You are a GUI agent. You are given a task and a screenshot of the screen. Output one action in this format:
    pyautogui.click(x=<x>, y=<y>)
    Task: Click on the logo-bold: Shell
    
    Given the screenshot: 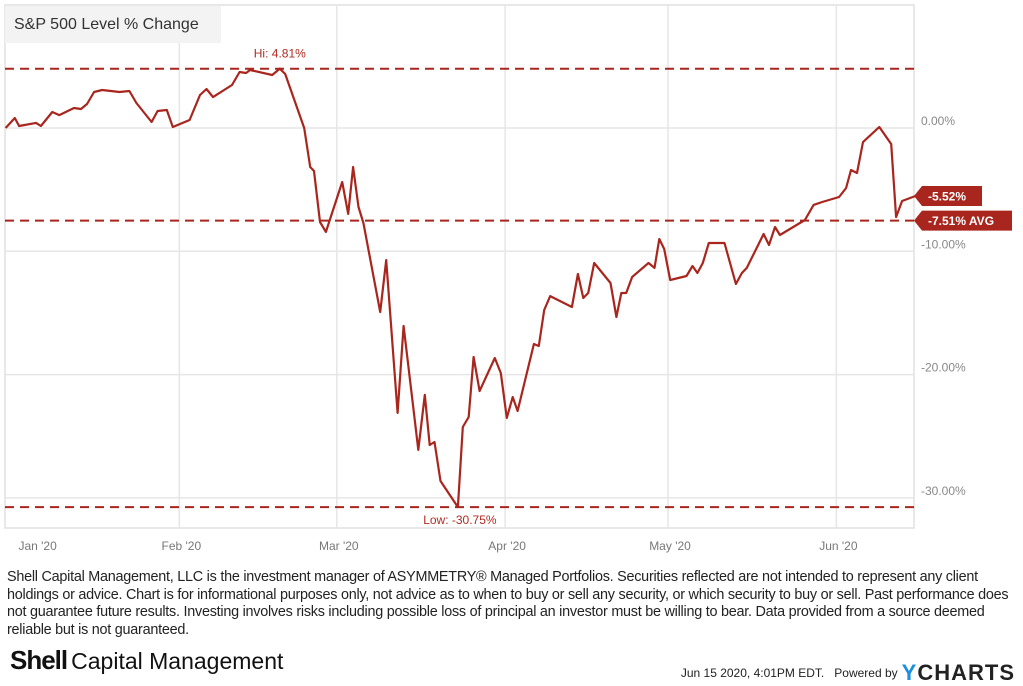 What is the action you would take?
    pyautogui.click(x=39, y=660)
    